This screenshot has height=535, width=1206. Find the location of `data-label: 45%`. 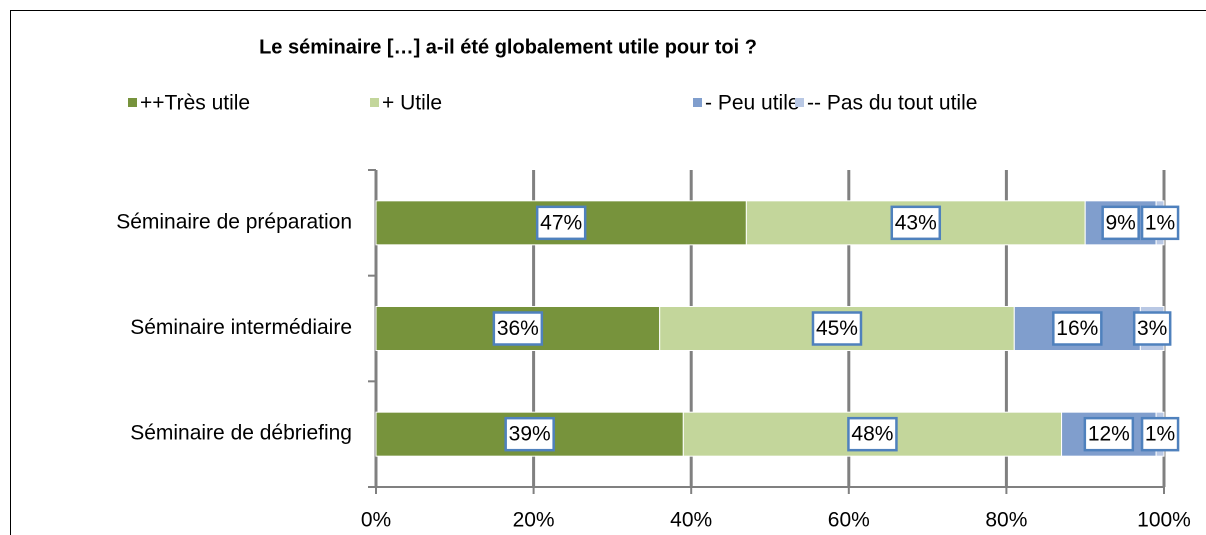

data-label: 45% is located at coordinates (837, 328).